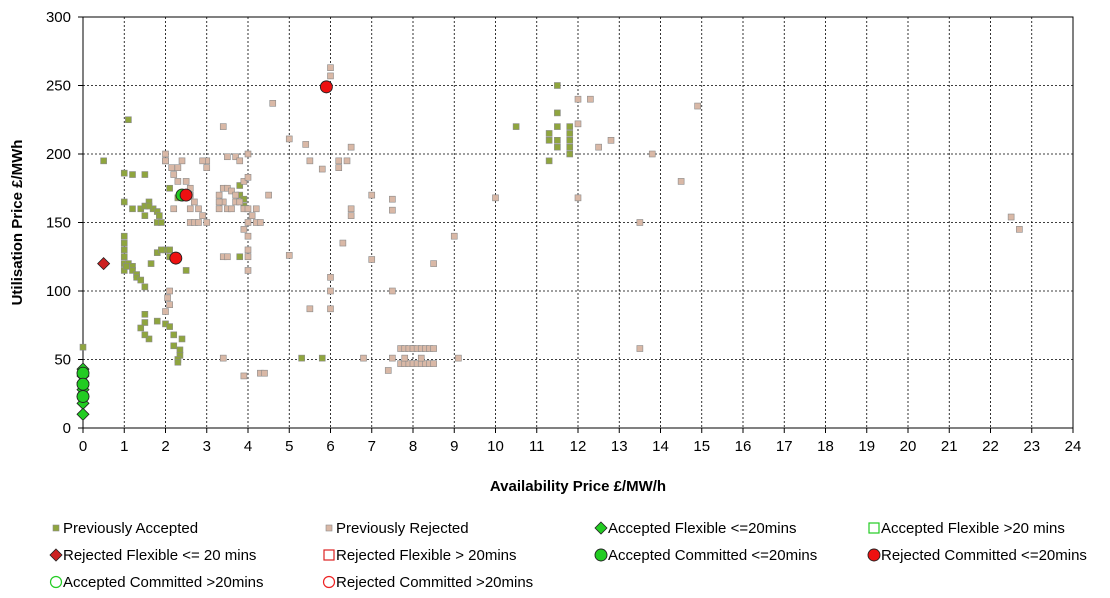 This screenshot has width=1110, height=598. I want to click on legend-item: Previously Rejected, so click(397, 528).